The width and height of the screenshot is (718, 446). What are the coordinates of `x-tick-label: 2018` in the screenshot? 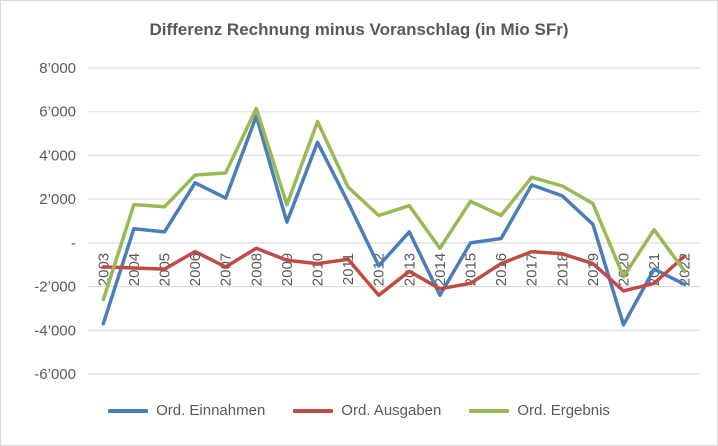 It's located at (562, 269).